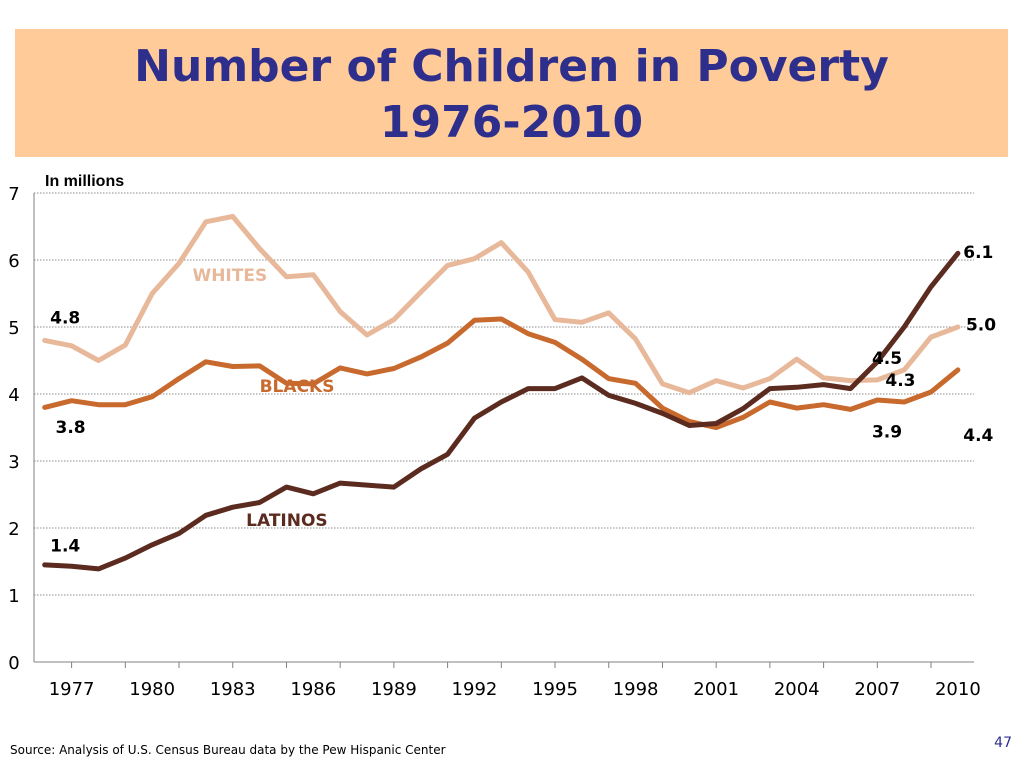 This screenshot has width=1024, height=768. Describe the element at coordinates (511, 122) in the screenshot. I see `title-line-2: 1976-2010` at that location.